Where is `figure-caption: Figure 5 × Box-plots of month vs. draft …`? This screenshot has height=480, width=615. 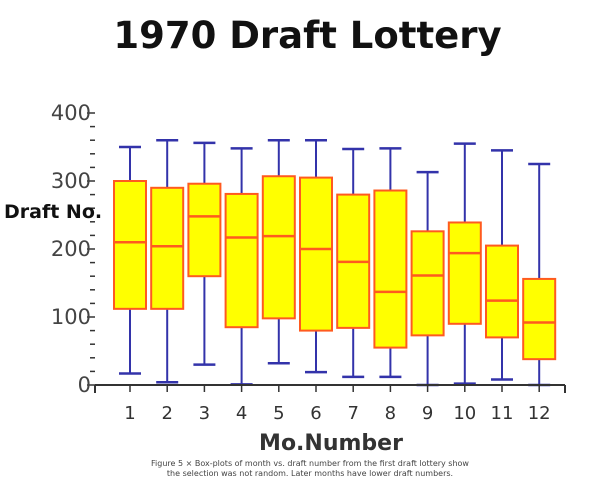 figure-caption: Figure 5 × Box-plots of month vs. draft … is located at coordinates (310, 469).